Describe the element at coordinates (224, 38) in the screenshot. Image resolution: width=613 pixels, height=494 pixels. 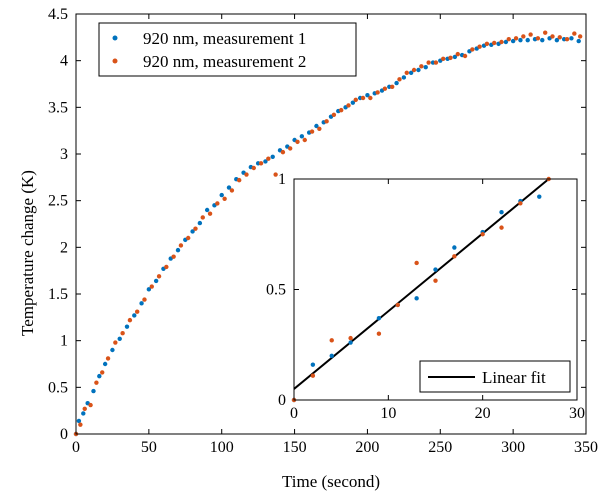
I see `main-legend-label-1: 920 nm, measurement 1` at that location.